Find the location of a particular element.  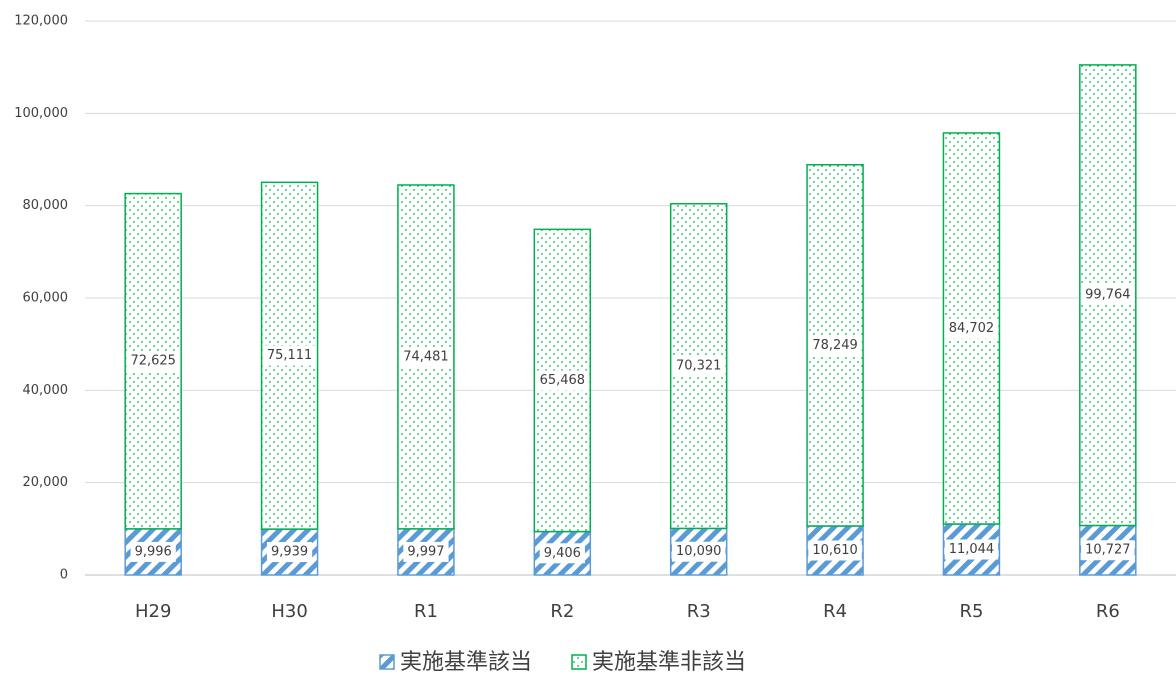

data-label: 78,249 is located at coordinates (835, 345).